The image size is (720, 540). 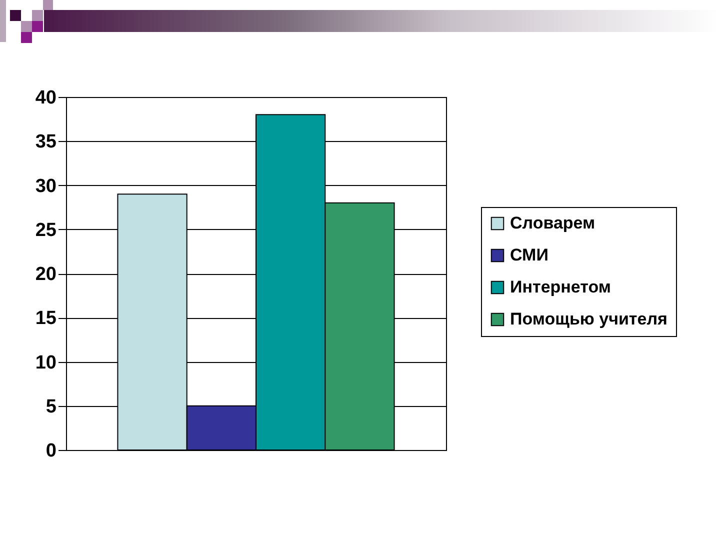 I want to click on y-tick-label: 25, so click(x=46, y=230).